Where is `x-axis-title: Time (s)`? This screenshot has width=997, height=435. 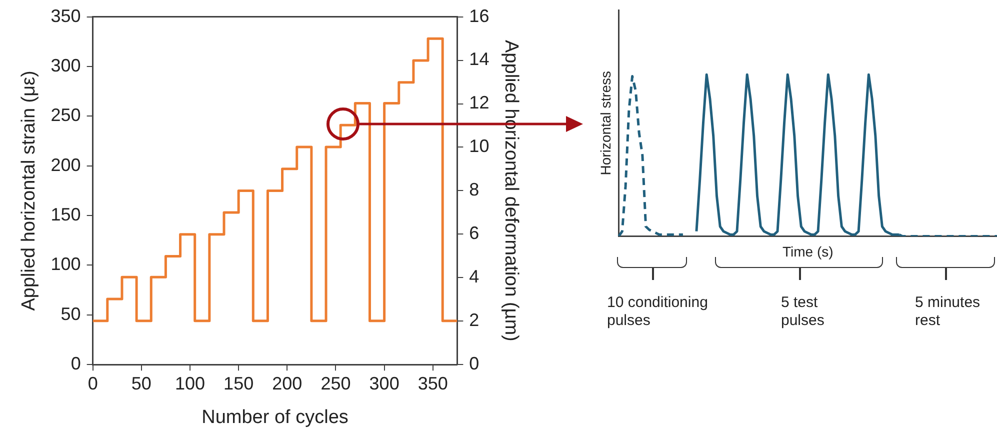
x-axis-title: Time (s) is located at coordinates (808, 251).